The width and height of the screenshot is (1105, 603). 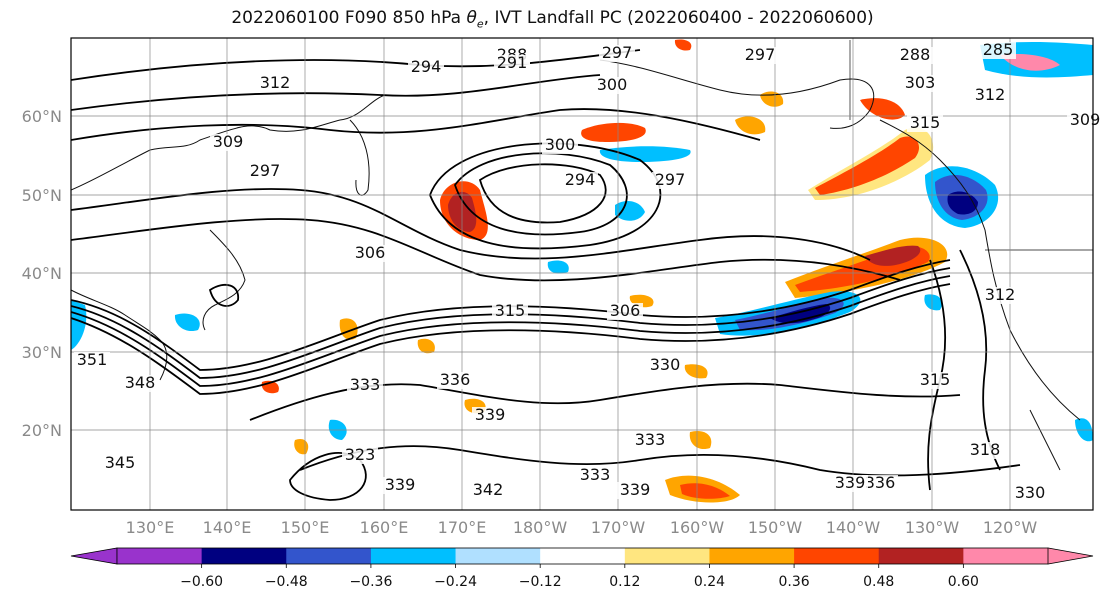 I want to click on contour-label: 297, so click(x=265, y=170).